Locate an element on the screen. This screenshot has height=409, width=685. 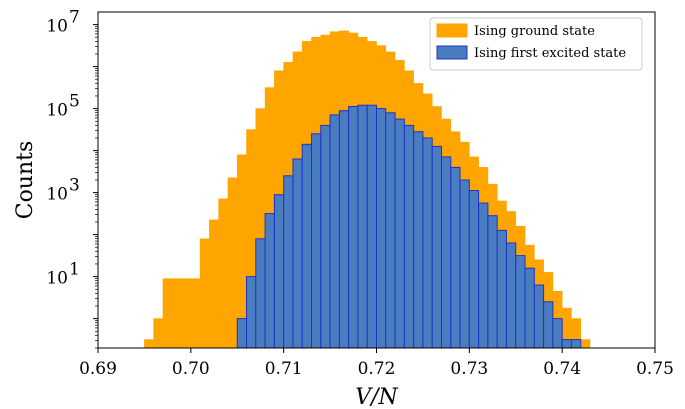
legend-label-excited: Ising first excited state is located at coordinates (550, 53).